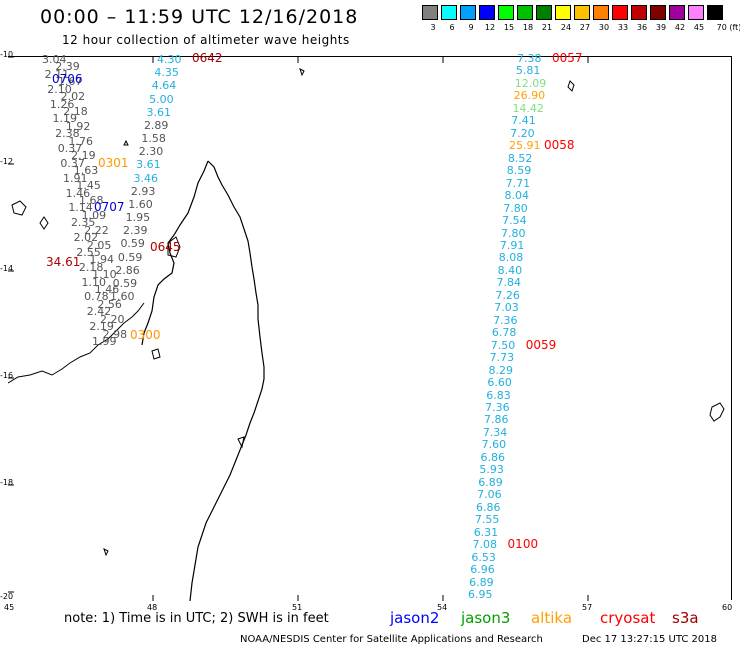  Describe the element at coordinates (86, 171) in the screenshot. I see `wave-height-value: 1.63` at that location.